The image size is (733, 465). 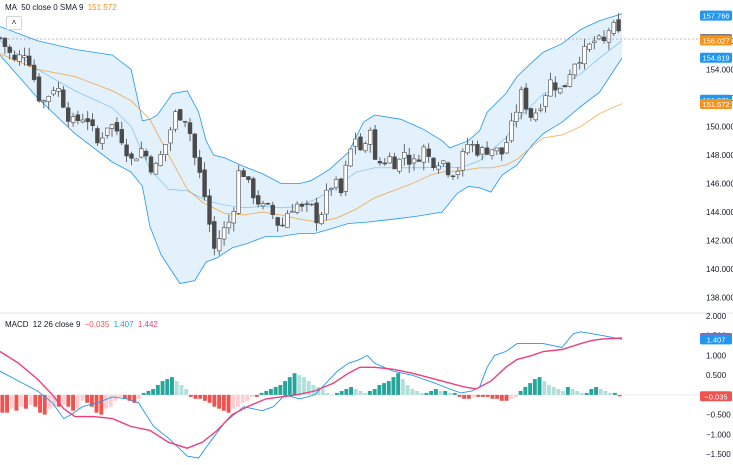 What do you see at coordinates (716, 355) in the screenshot?
I see `macd-axis-tick-label: 1.000` at bounding box center [716, 355].